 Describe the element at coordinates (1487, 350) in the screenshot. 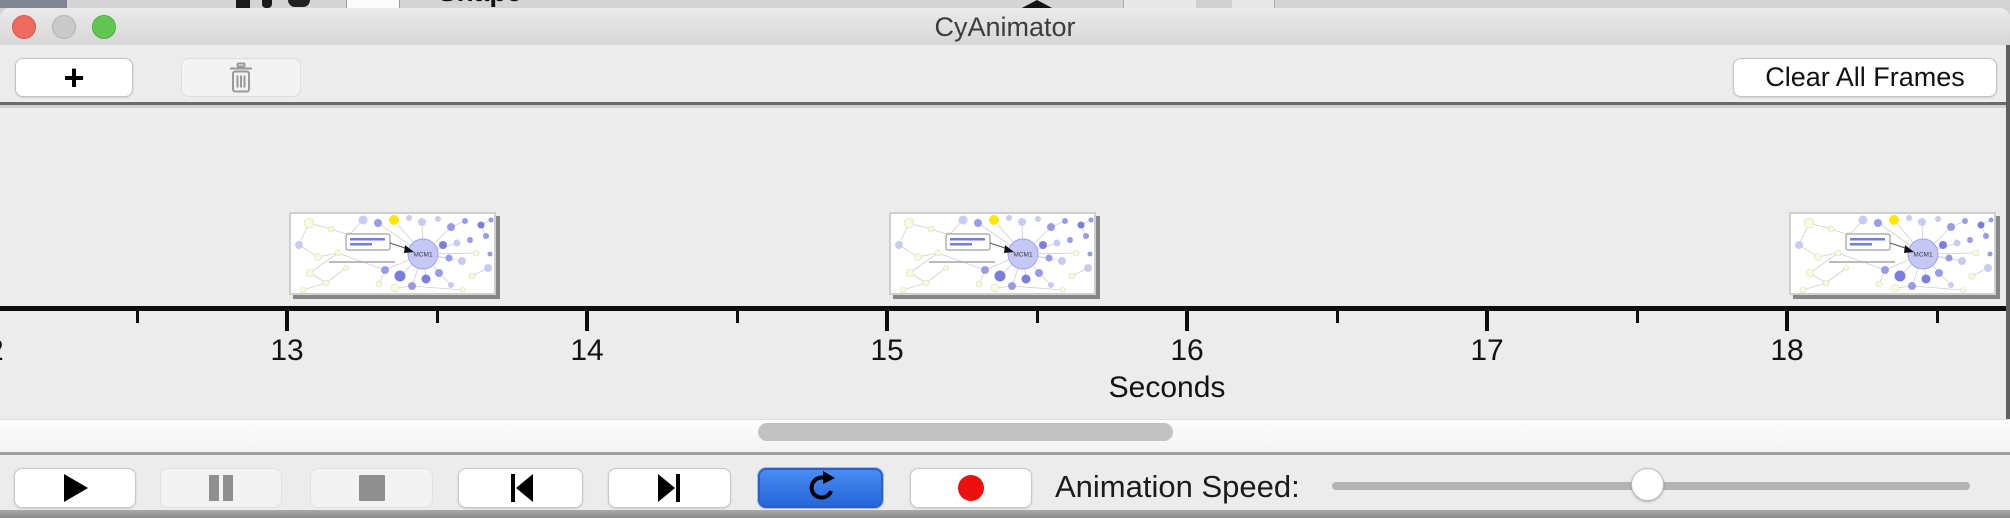

I see `axis-tick-label: 17` at that location.